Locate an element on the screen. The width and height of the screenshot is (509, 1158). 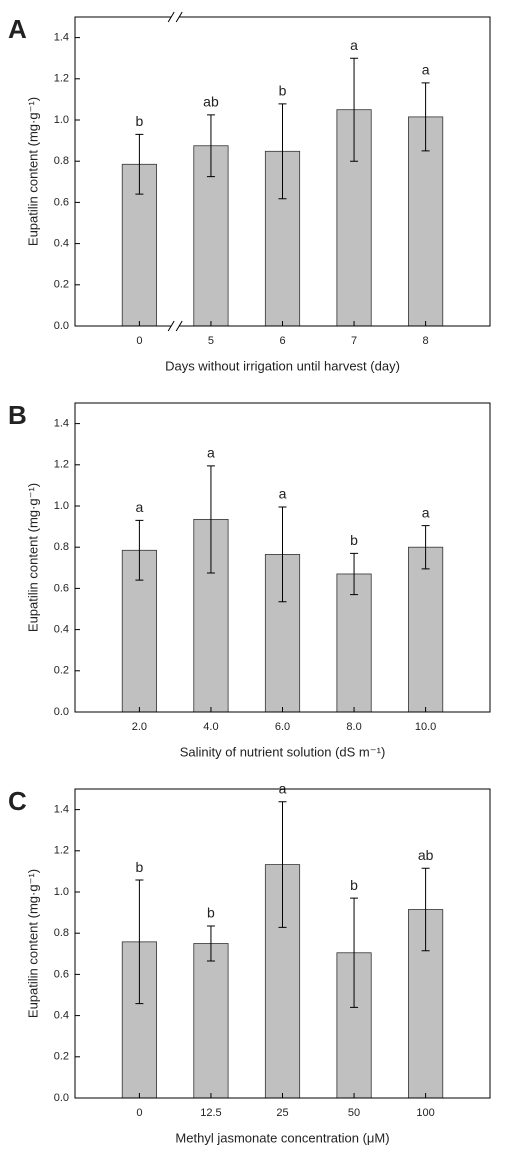
x-axis-label: Salinity of nutrient solution (dS m⁻¹) is located at coordinates (283, 751).